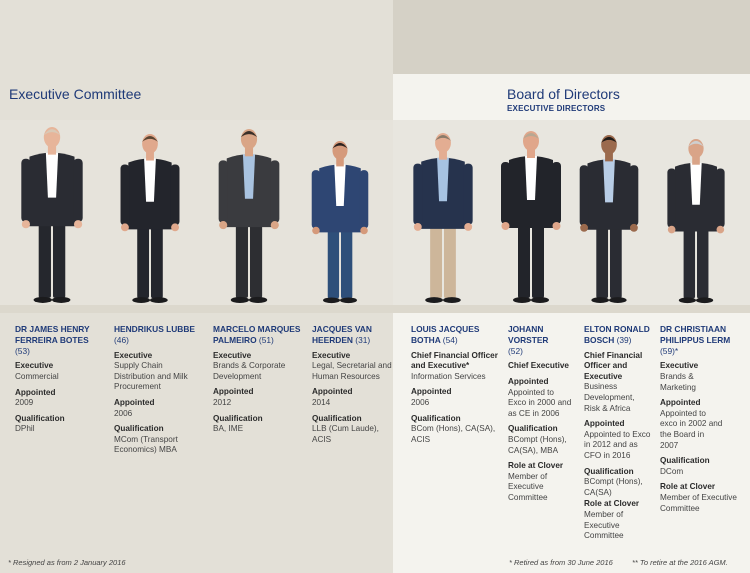 This screenshot has height=573, width=750. Describe the element at coordinates (24, 403) in the screenshot. I see `field-value: 2009` at that location.